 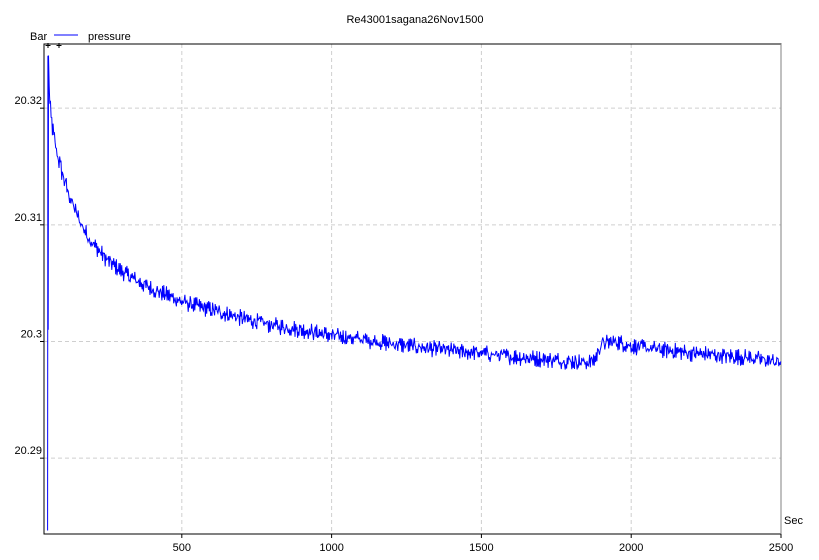 What do you see at coordinates (781, 548) in the screenshot?
I see `x-tick-label: 2500` at bounding box center [781, 548].